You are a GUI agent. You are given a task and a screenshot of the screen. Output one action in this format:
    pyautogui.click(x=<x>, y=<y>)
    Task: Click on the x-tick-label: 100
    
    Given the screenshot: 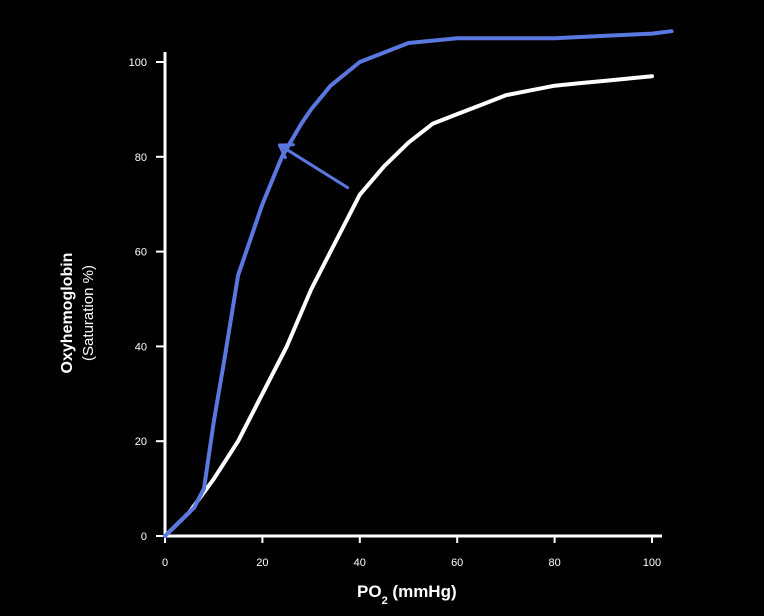 What is the action you would take?
    pyautogui.click(x=652, y=563)
    